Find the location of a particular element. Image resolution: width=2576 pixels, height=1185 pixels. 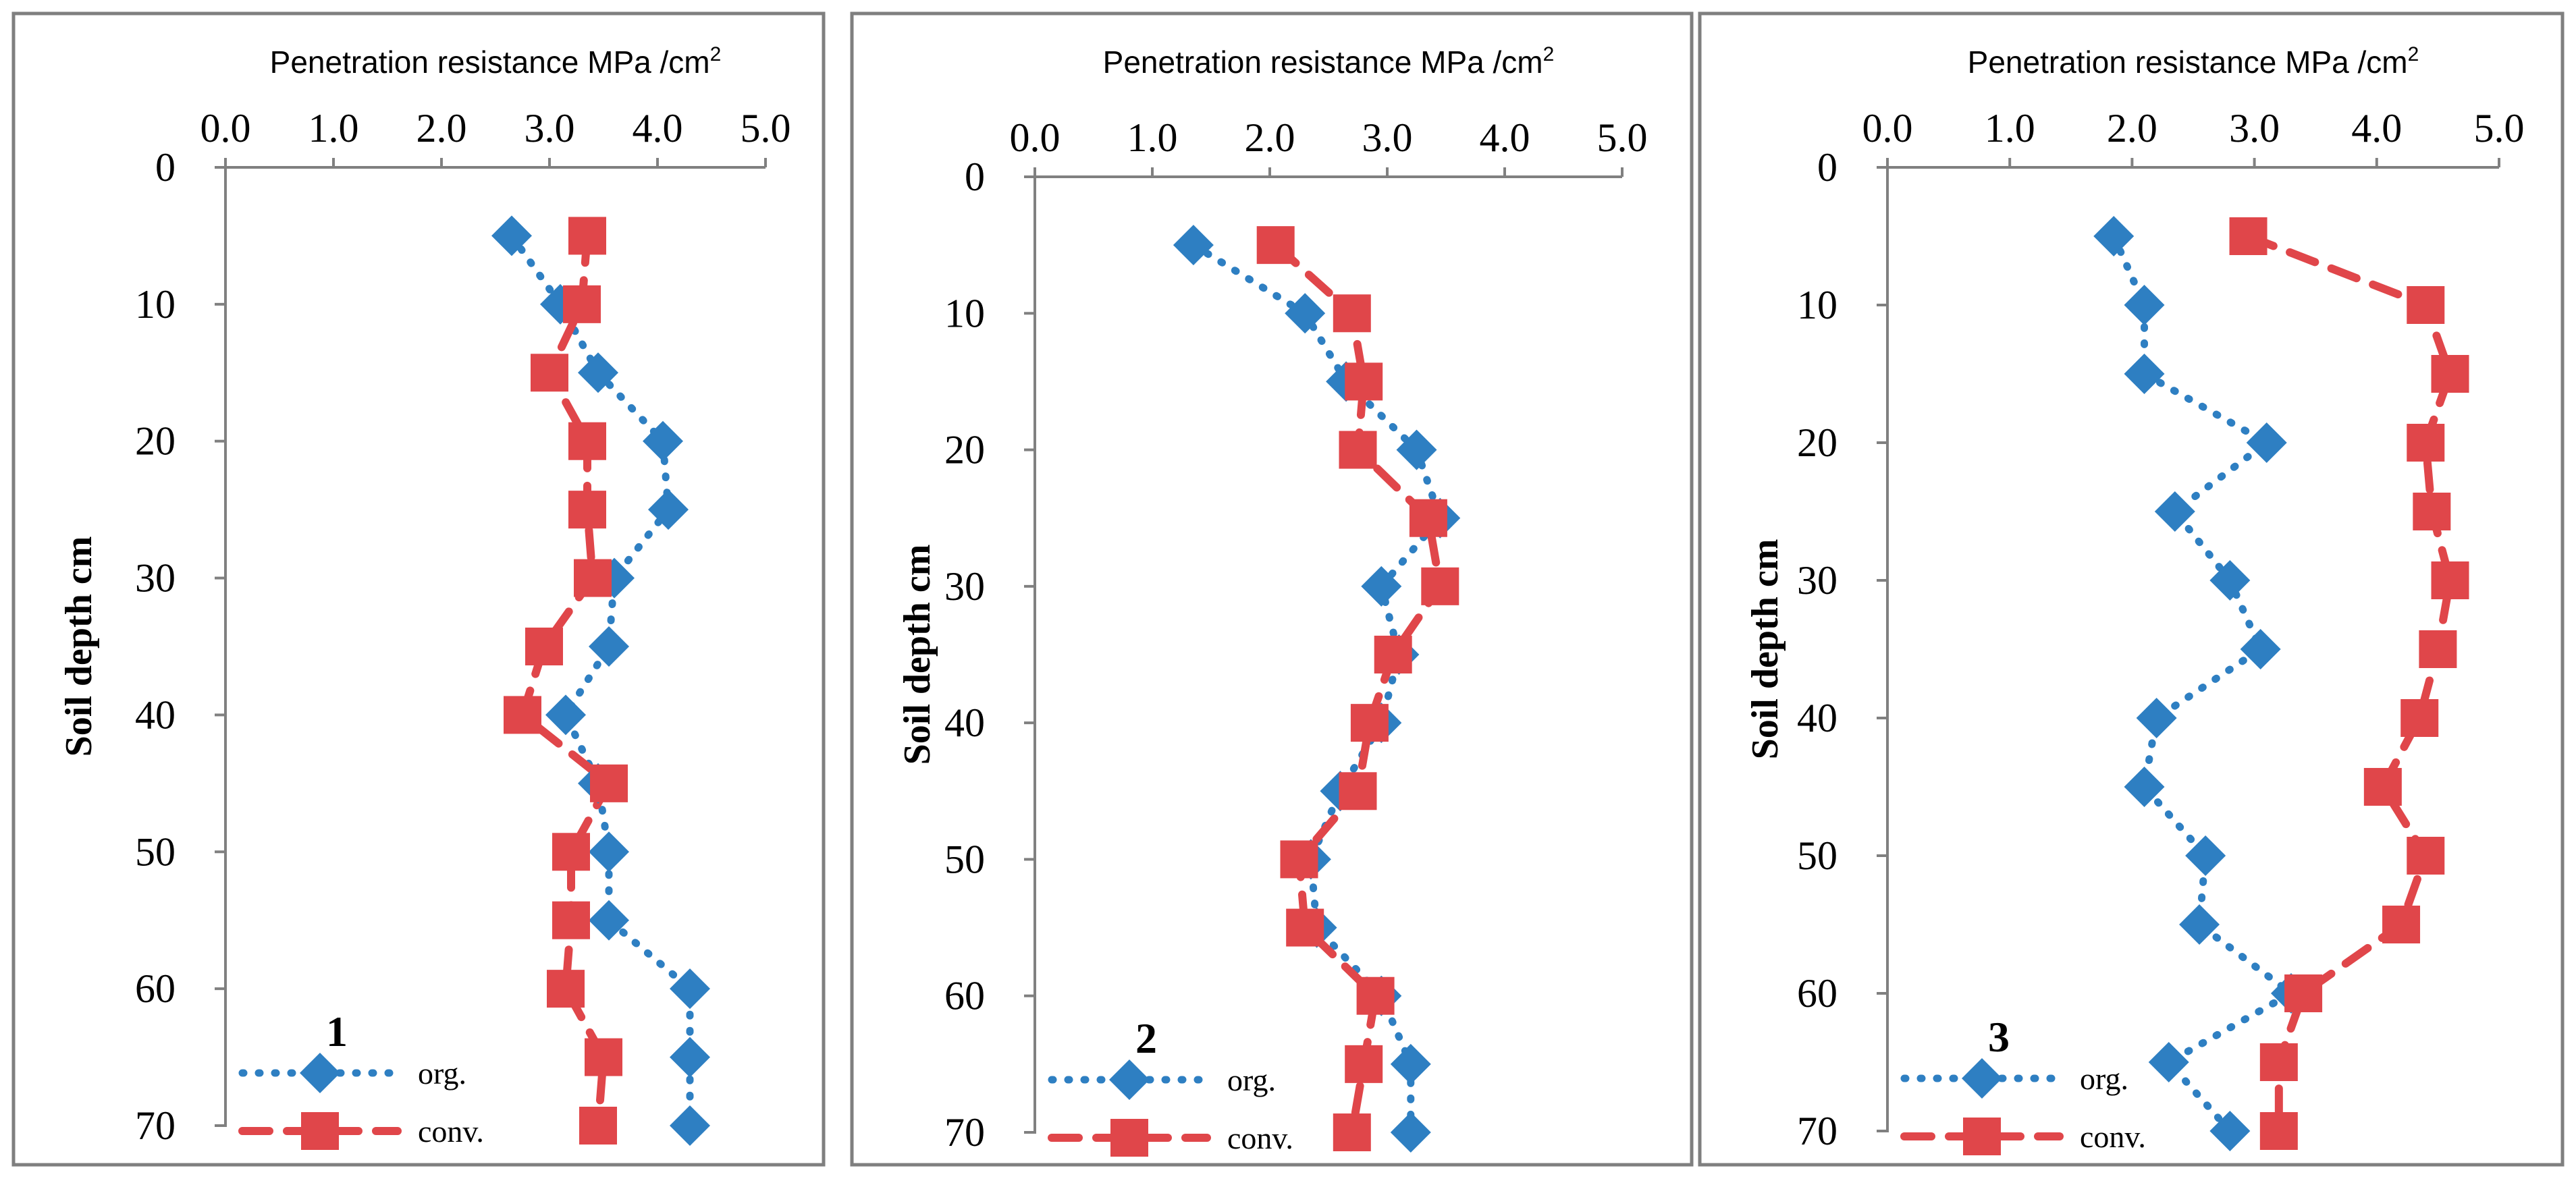

panel-number-label: 3 is located at coordinates (1999, 1037).